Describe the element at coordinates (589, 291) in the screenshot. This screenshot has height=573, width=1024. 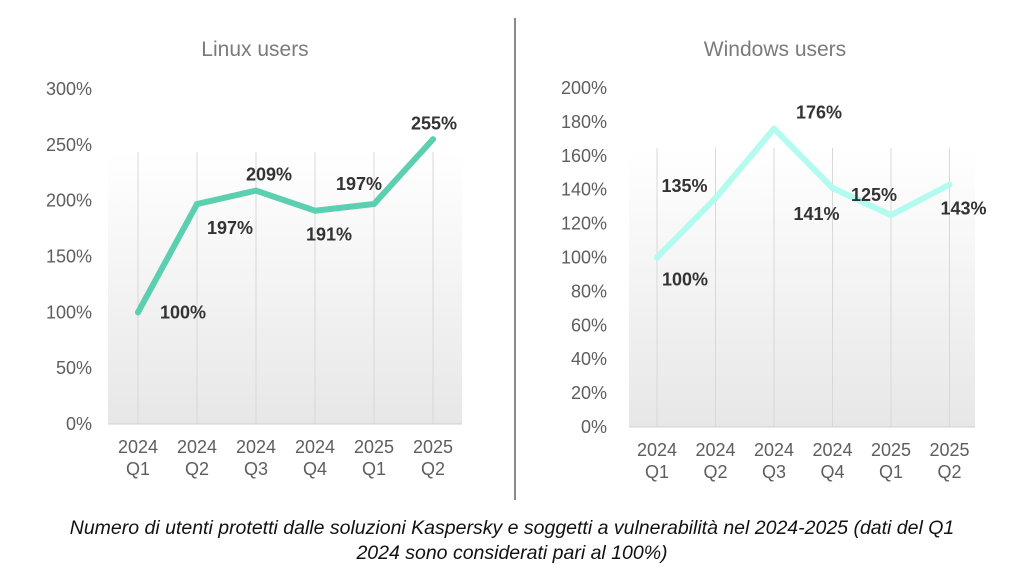
I see `windows-y-tick-label: 80%` at that location.